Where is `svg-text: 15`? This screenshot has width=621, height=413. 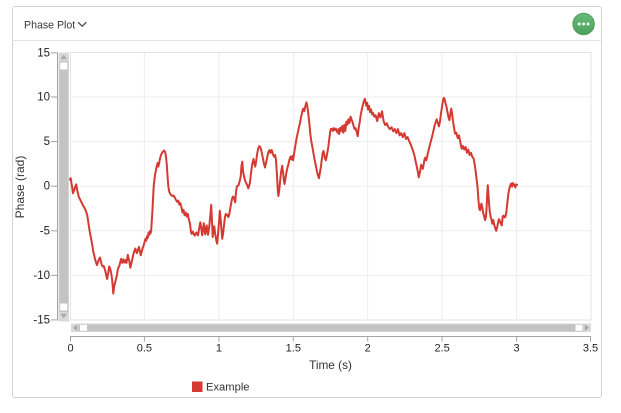
svg-text: 15 is located at coordinates (43, 54).